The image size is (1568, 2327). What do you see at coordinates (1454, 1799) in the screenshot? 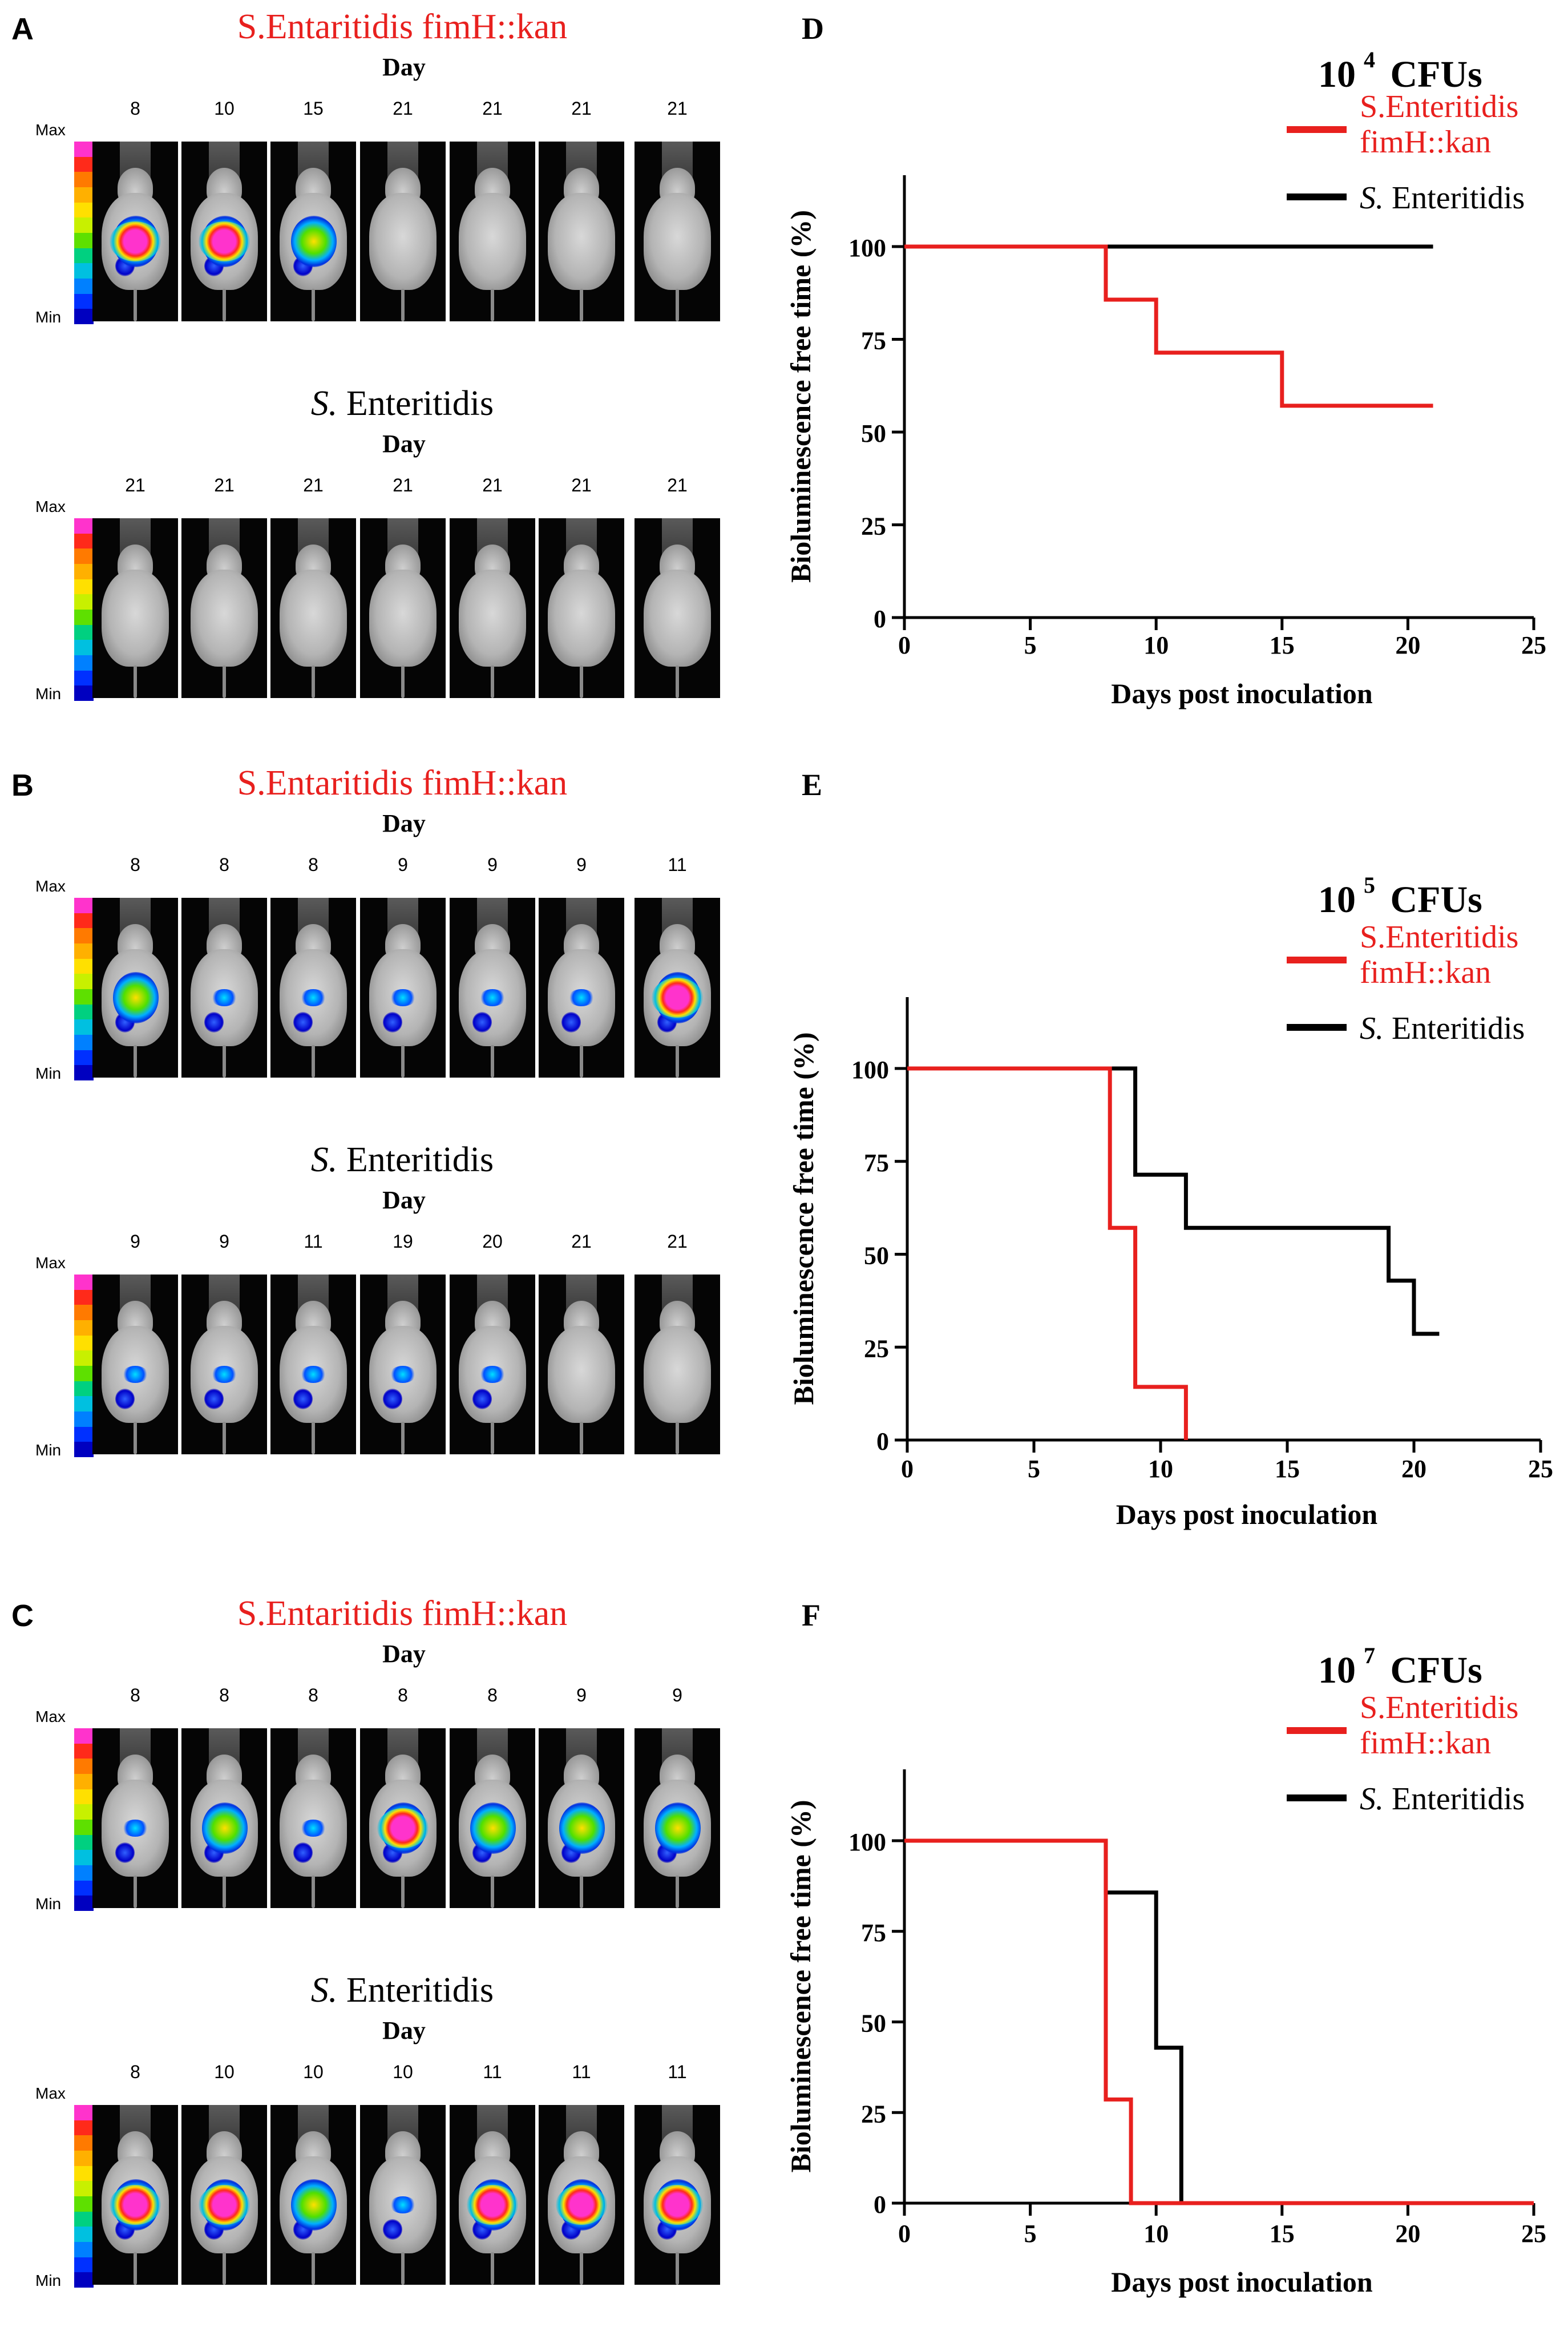
I see `legend-rest: Enteritidis` at bounding box center [1454, 1799].